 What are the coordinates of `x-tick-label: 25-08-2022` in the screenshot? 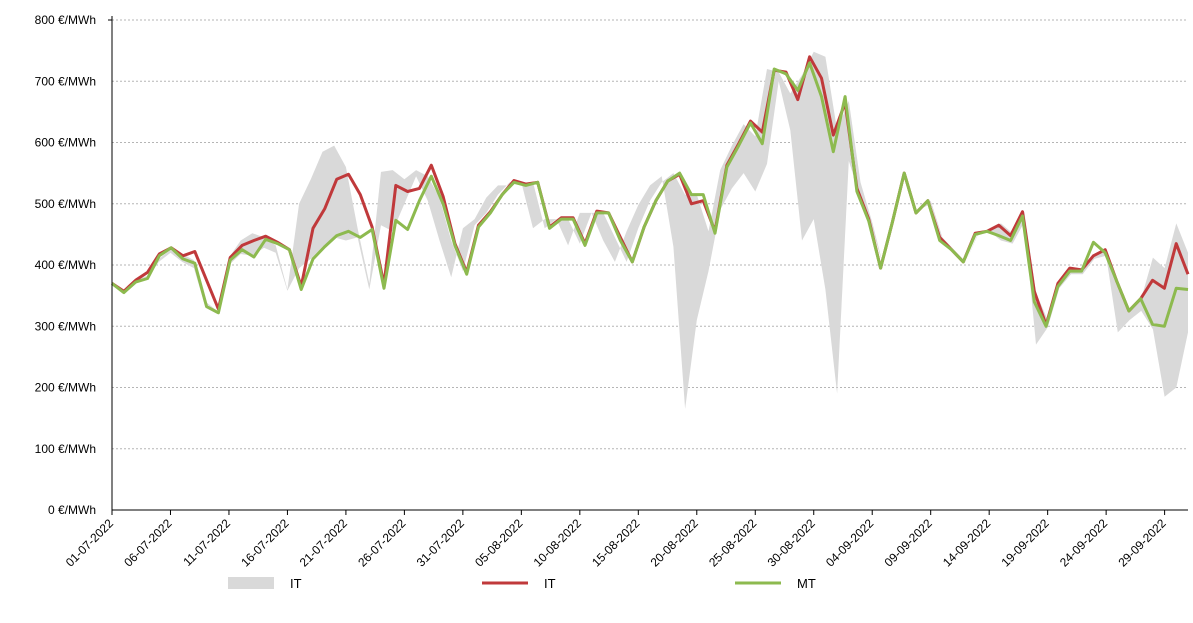 It's located at (733, 543).